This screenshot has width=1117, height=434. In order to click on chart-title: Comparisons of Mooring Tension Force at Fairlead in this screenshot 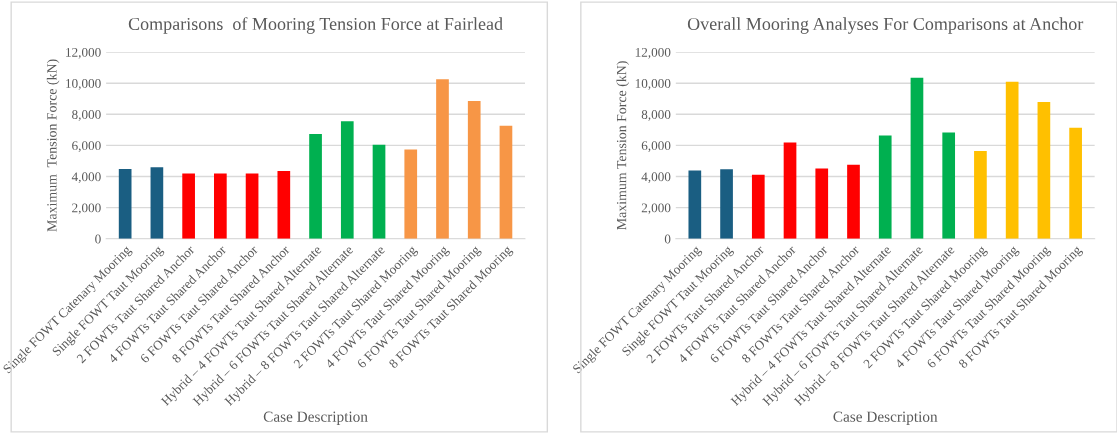, I will do `click(315, 25)`.